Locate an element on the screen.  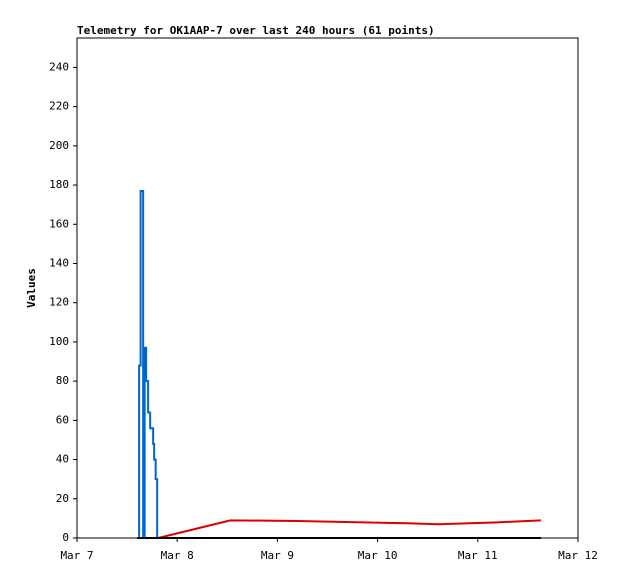
y-tick-label: 240 is located at coordinates (59, 66).